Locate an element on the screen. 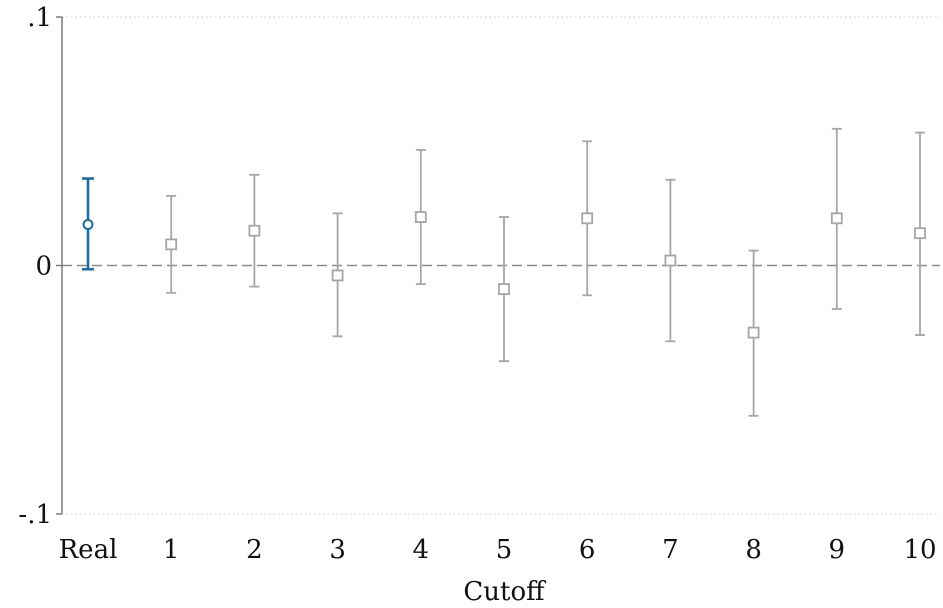 The height and width of the screenshot is (608, 943). x-tick-label: 5 is located at coordinates (504, 550).